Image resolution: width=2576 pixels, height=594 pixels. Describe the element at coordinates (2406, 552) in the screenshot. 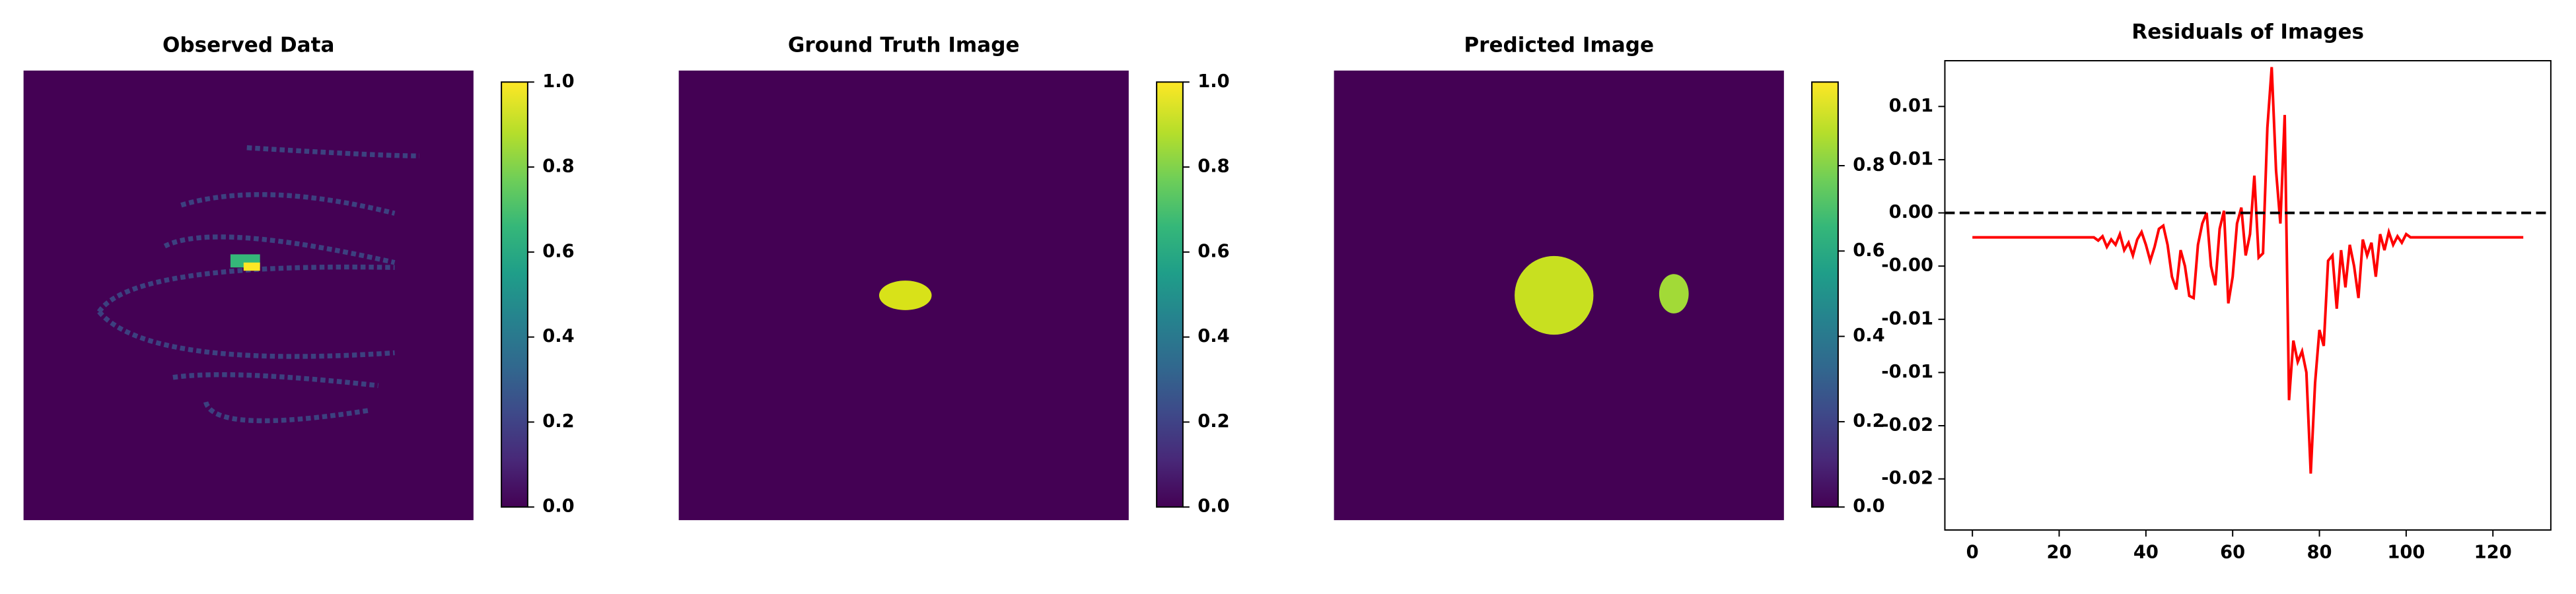

I see `x-tick-label: 100` at that location.